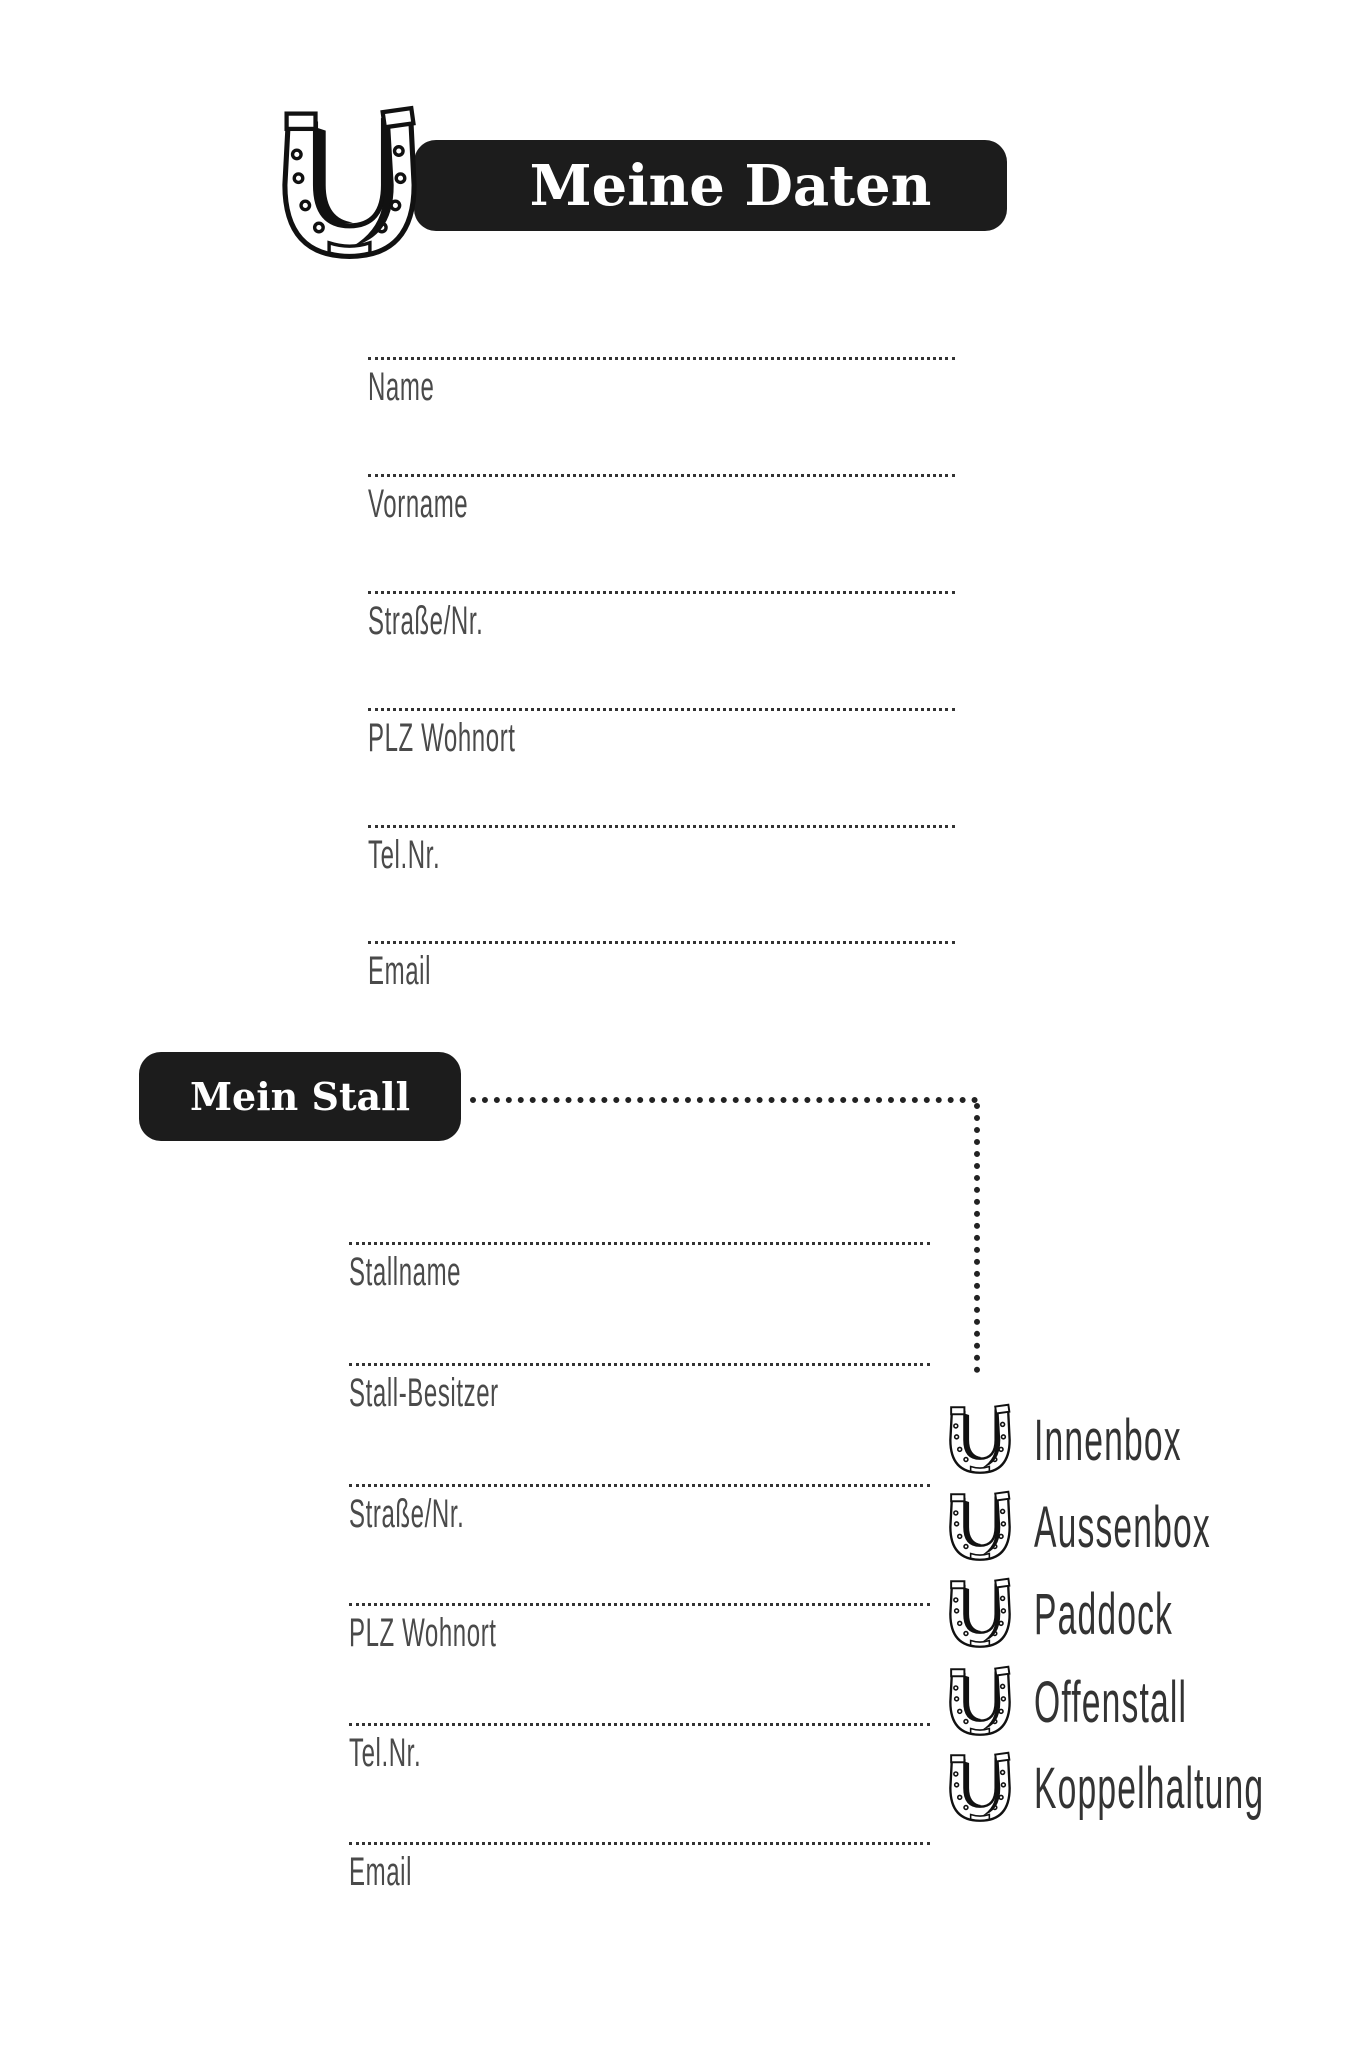 The width and height of the screenshot is (1345, 2048). I want to click on option-label: Offenstall, so click(1111, 1702).